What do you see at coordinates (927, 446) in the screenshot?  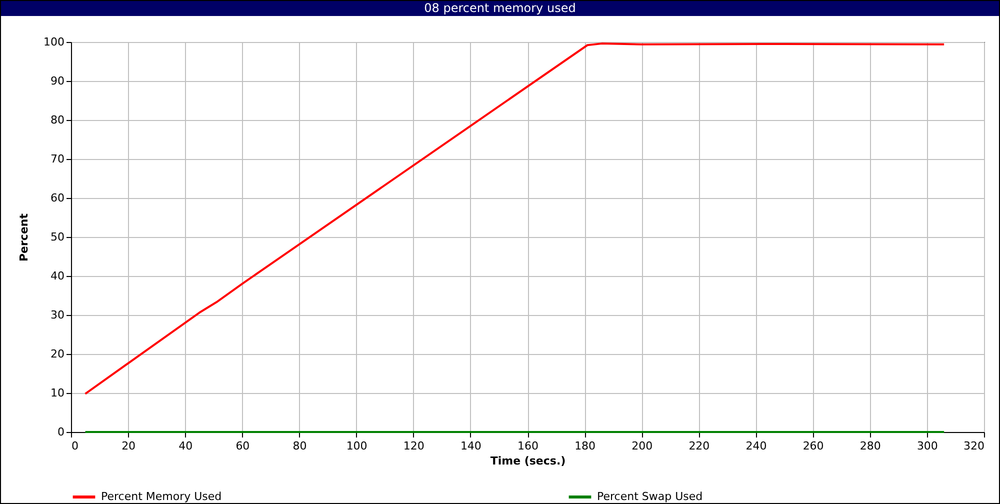 I see `x-tick-label: 300` at bounding box center [927, 446].